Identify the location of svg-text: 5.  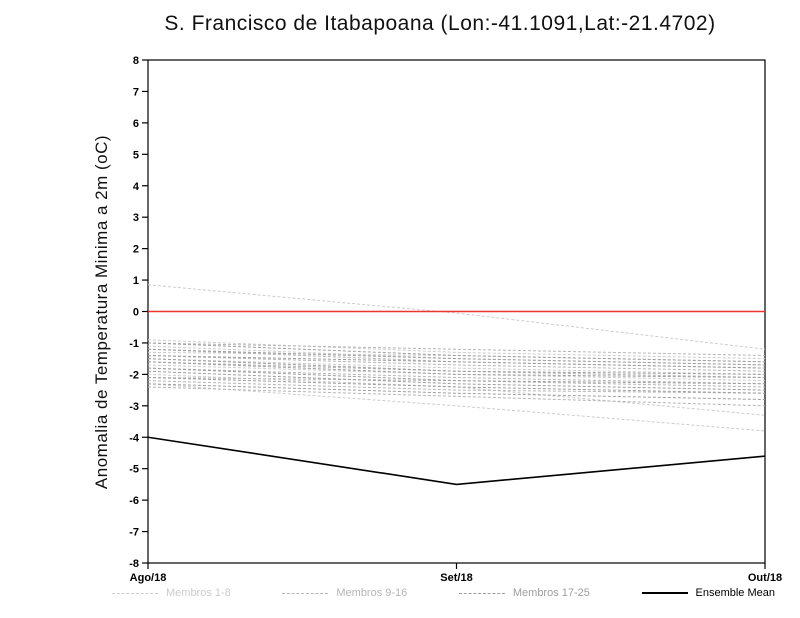
(136, 155).